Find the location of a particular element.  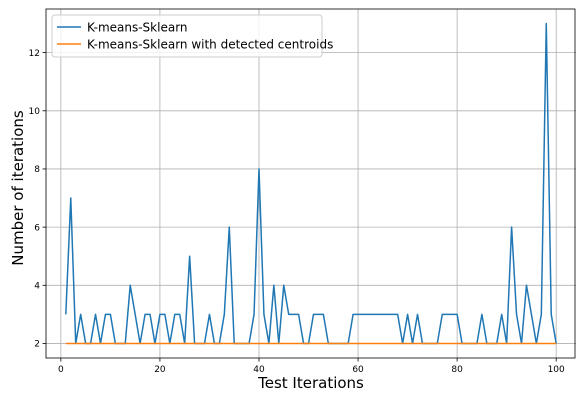

y-axis-label: Number of iterations is located at coordinates (18, 188).